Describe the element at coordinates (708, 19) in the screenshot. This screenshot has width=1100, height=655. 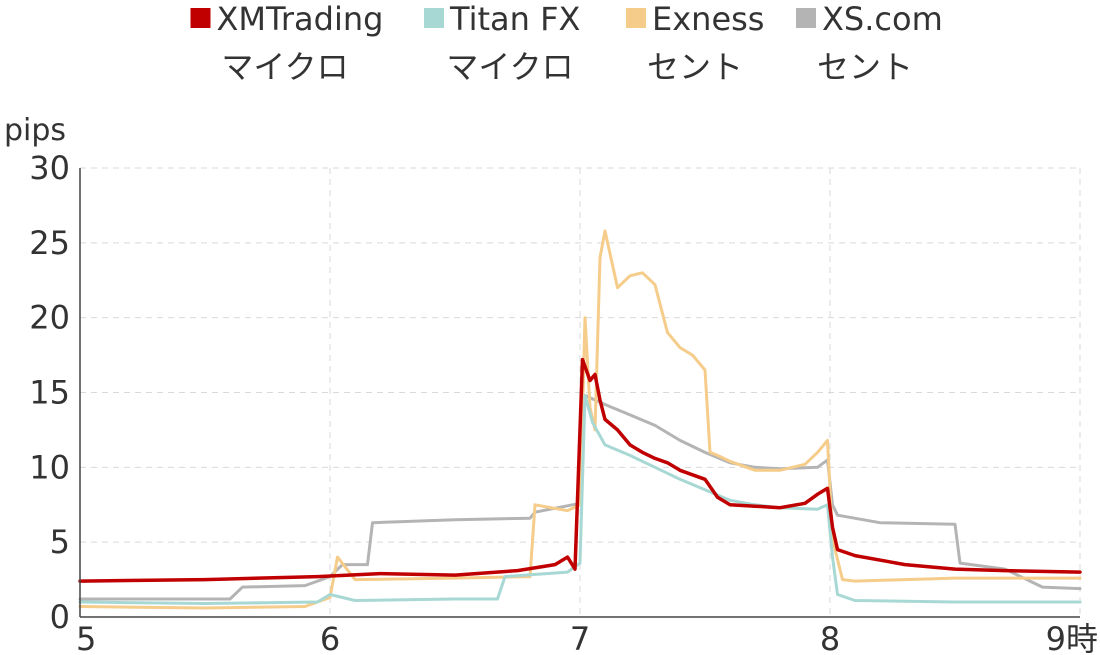
I see `legend-label-exness: Exness` at that location.